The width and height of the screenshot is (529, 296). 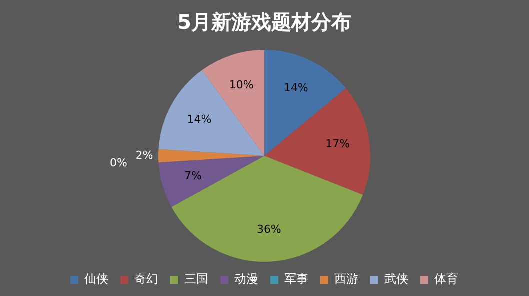 What do you see at coordinates (196, 279) in the screenshot?
I see `legend-label: 三国` at bounding box center [196, 279].